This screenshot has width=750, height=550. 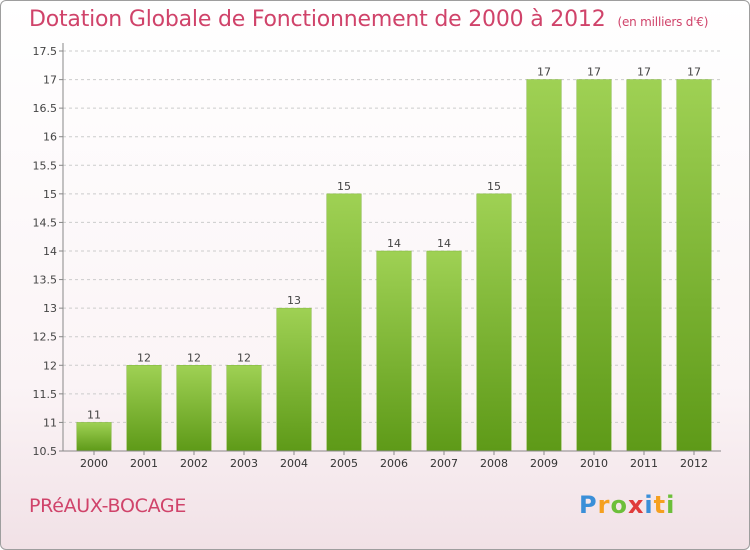 I want to click on bar-value-label: 13, so click(x=294, y=300).